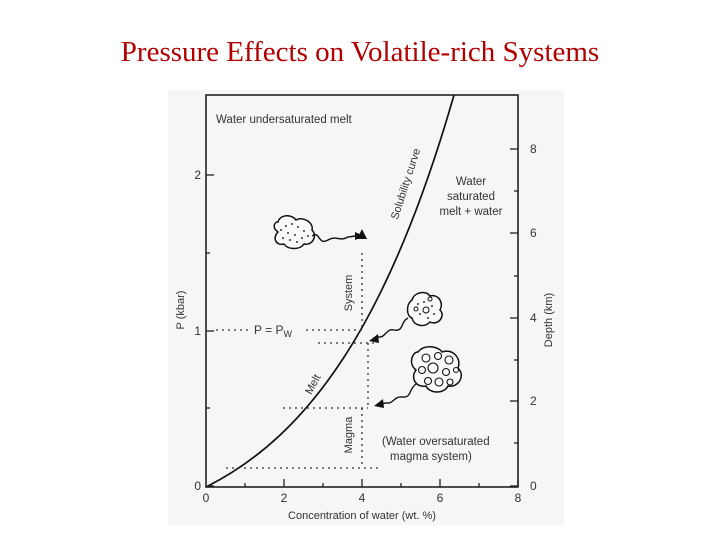  Describe the element at coordinates (287, 334) in the screenshot. I see `pressure-equality-subscript: W` at that location.